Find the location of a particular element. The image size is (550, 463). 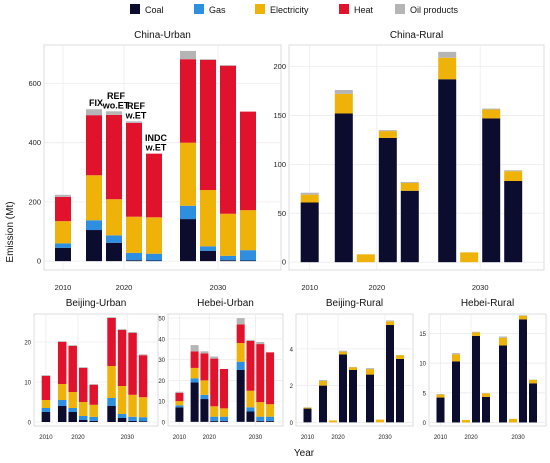

y-axis-title: Emission (Mt) is located at coordinates (10, 231).